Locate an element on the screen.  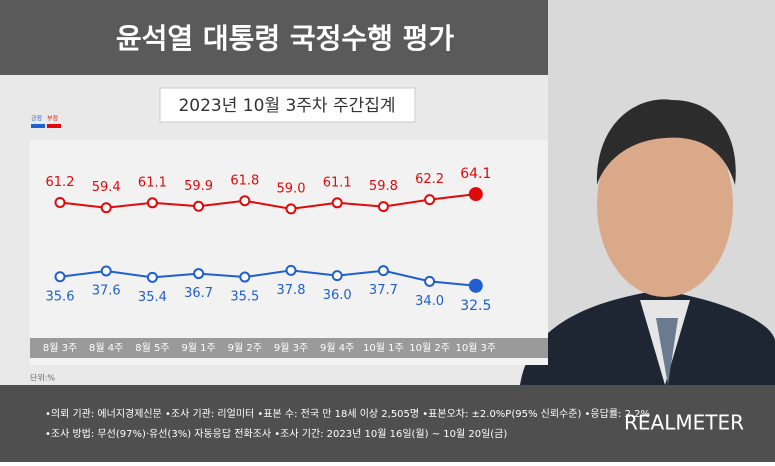
x-tick-label: 9월 2주 is located at coordinates (245, 348).